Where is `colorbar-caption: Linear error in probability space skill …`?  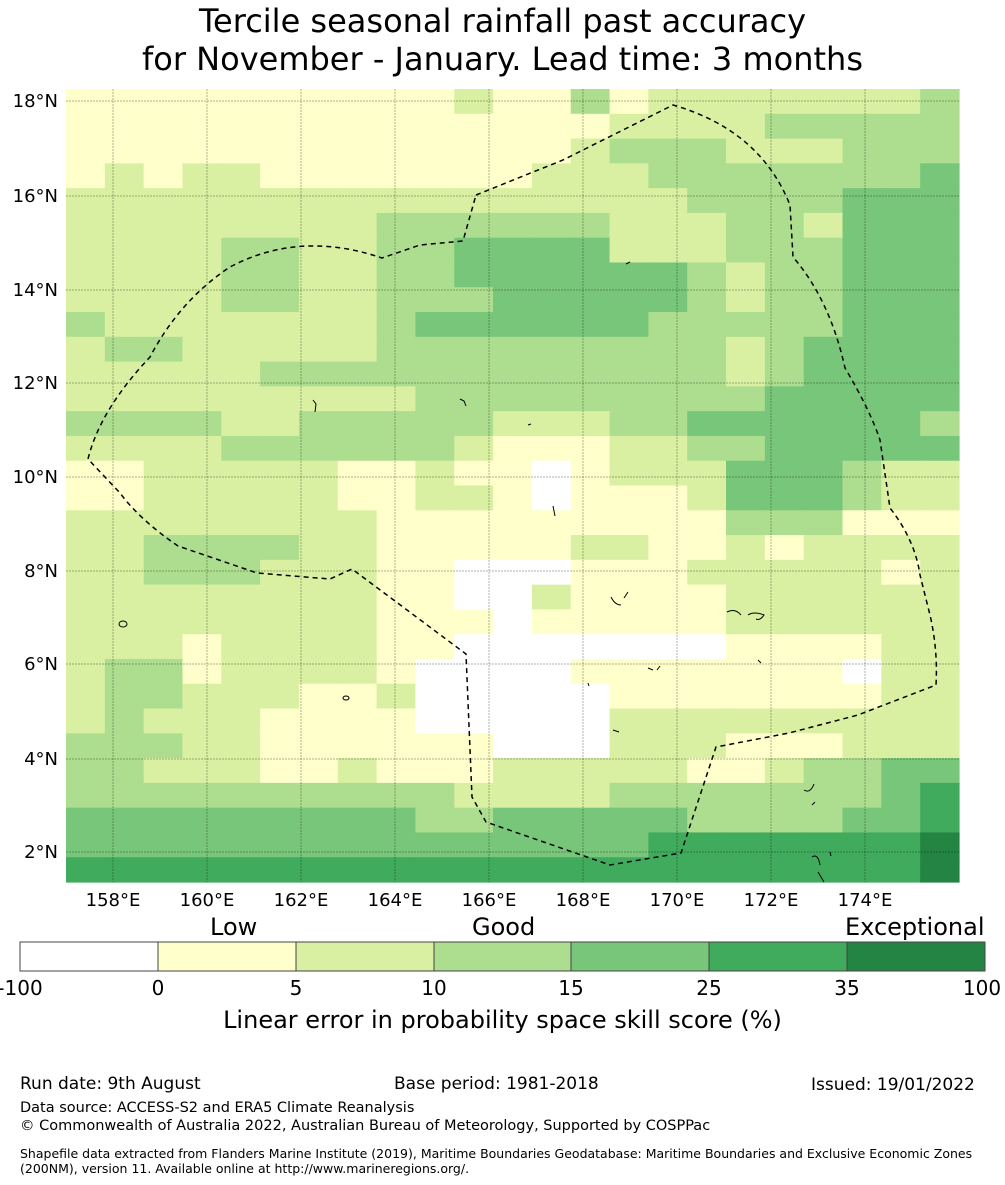
colorbar-caption: Linear error in probability space skill … is located at coordinates (502, 1020).